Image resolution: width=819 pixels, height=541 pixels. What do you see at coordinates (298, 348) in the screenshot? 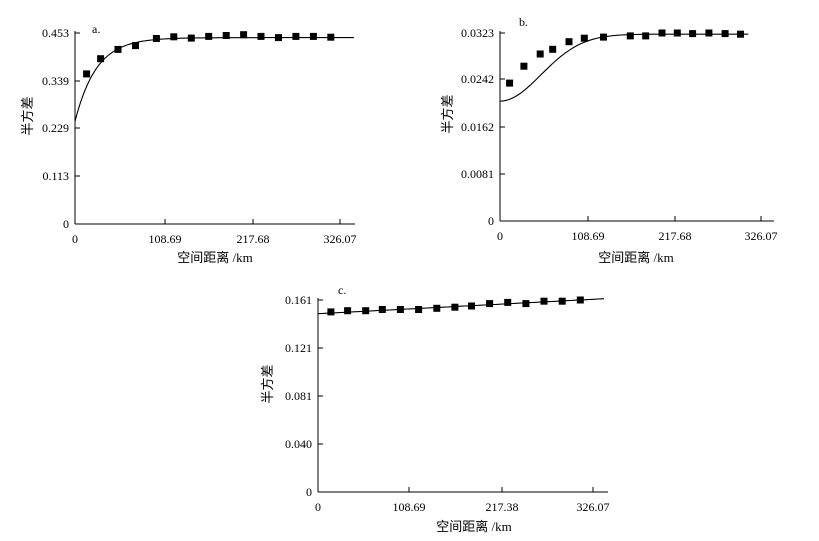
I see `panel-c-y-tick-label: 0.121` at bounding box center [298, 348].